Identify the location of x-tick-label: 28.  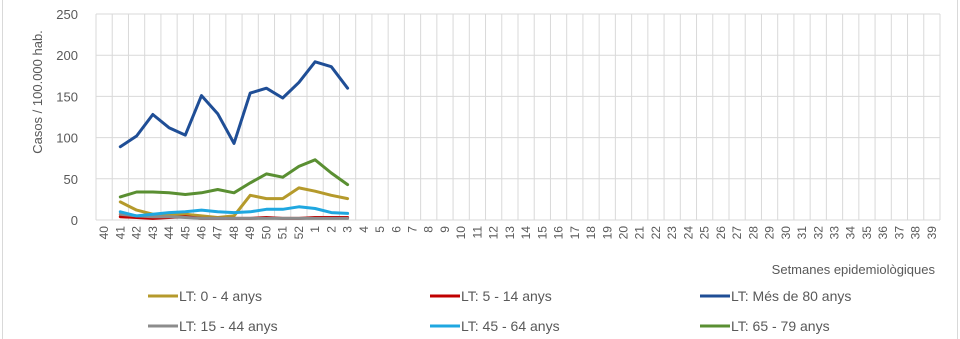
(753, 233).